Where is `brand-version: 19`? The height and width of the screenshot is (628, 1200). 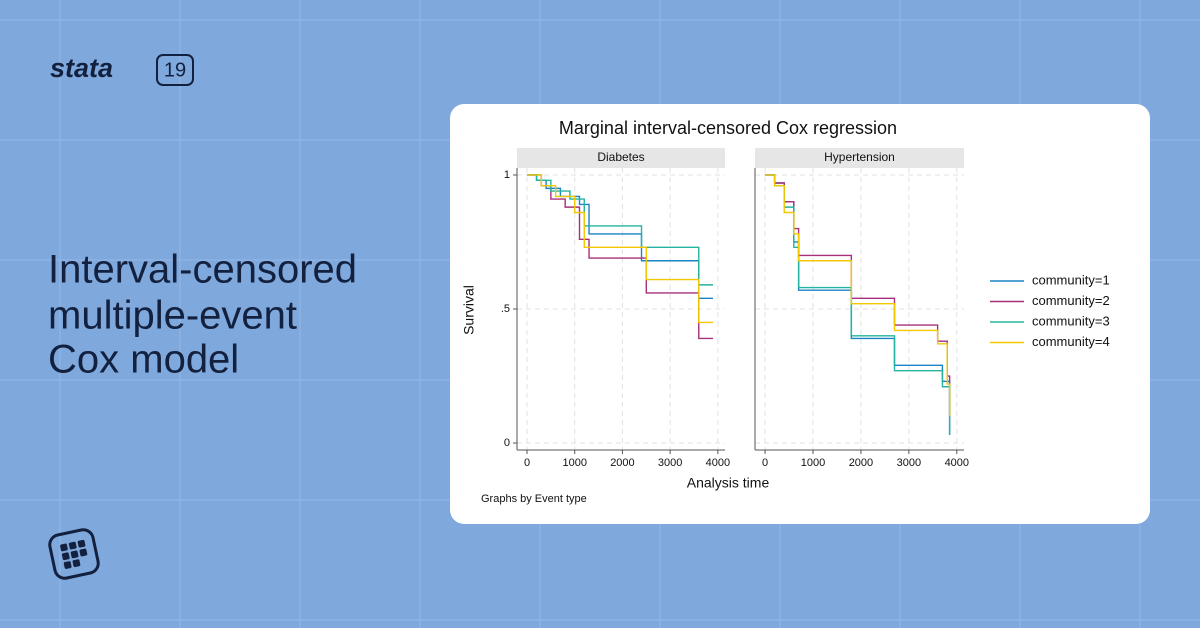 brand-version: 19 is located at coordinates (175, 70).